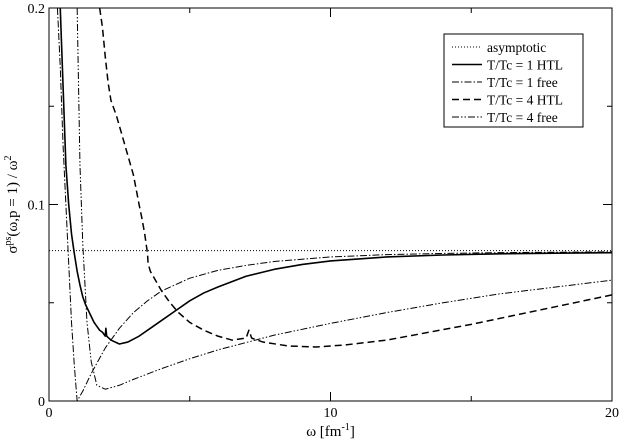 The height and width of the screenshot is (441, 623). I want to click on legend-box, so click(513, 80).